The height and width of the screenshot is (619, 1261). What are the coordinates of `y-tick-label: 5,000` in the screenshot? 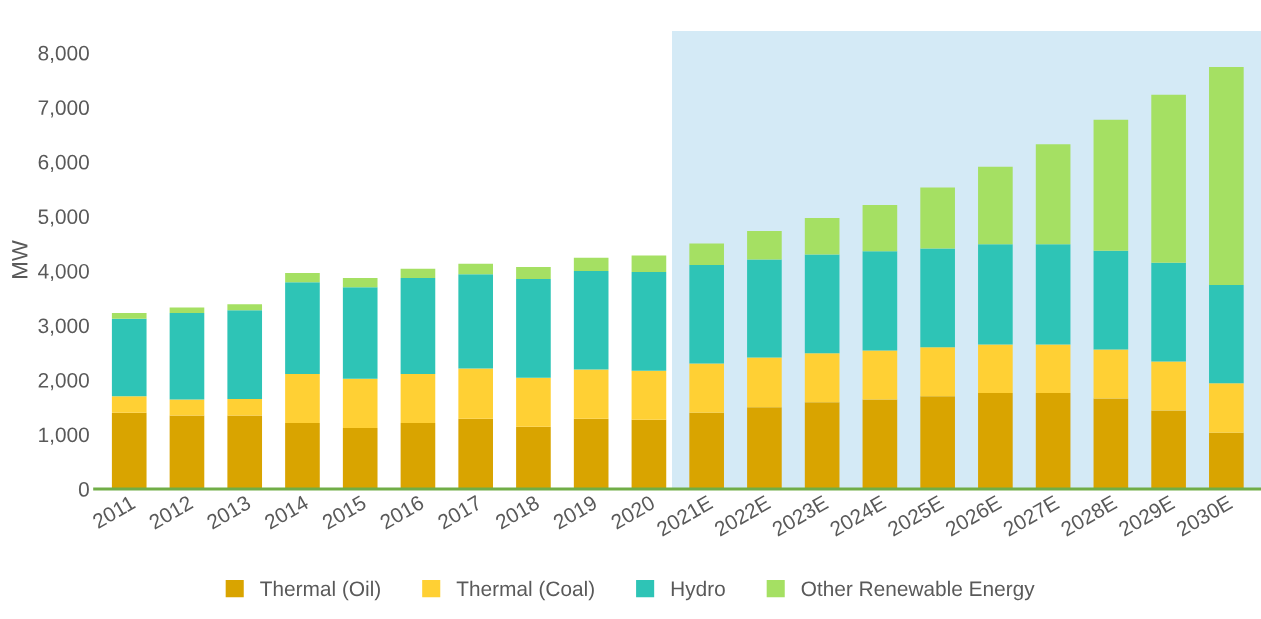 It's located at (63, 218).